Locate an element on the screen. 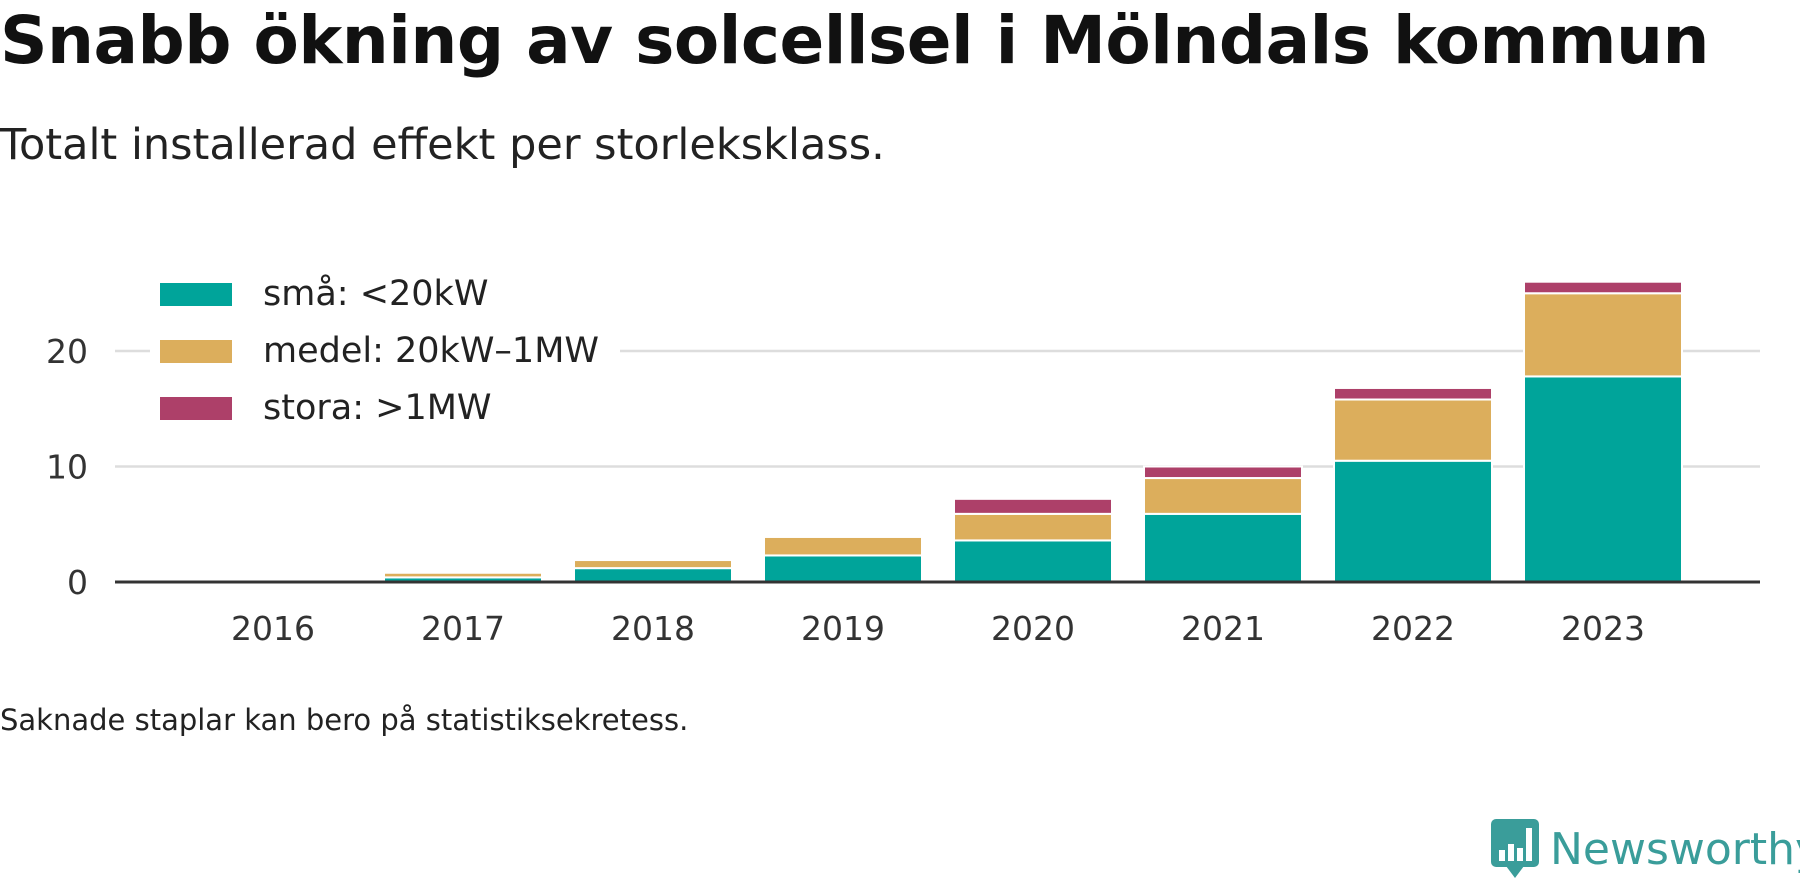 Image resolution: width=1800 pixels, height=880 pixels. y-tick-label: 10 is located at coordinates (67, 467).